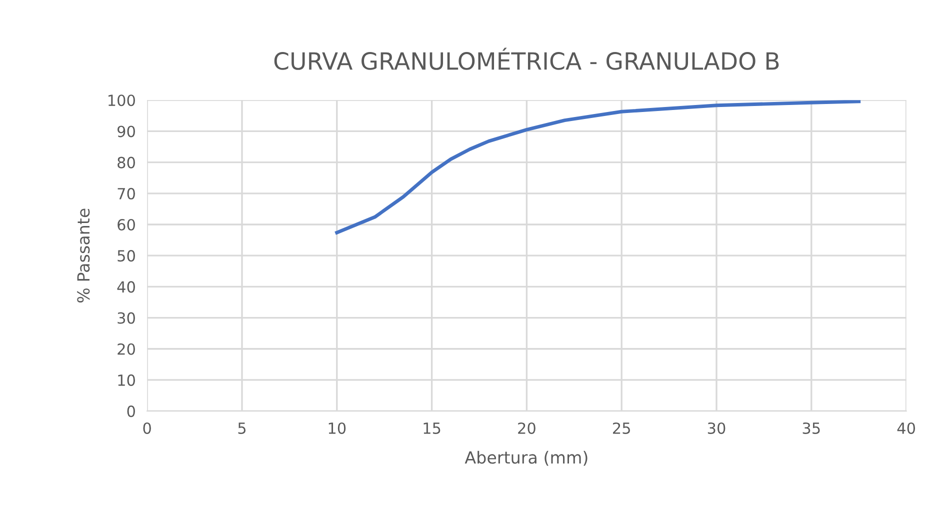 This screenshot has width=949, height=527. What do you see at coordinates (526, 458) in the screenshot?
I see `x-axis-title: Abertura (mm)` at bounding box center [526, 458].